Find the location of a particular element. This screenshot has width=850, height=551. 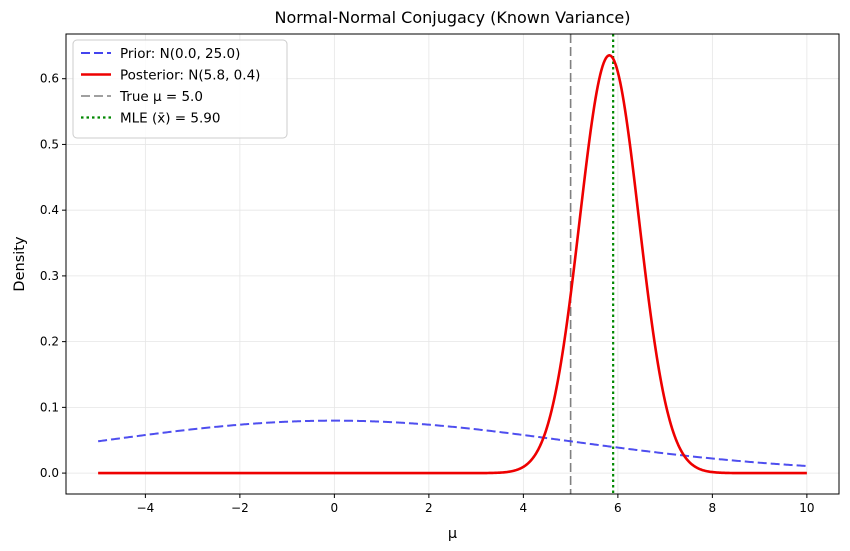

legend-label: Prior: N(0.0, 25.0) is located at coordinates (180, 54).